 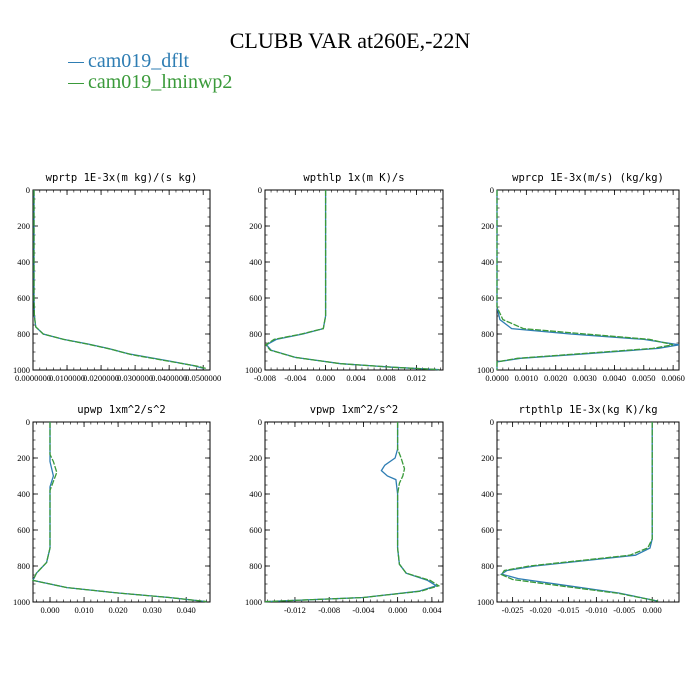 I want to click on x-tick-label: -0.025, so click(x=513, y=610).